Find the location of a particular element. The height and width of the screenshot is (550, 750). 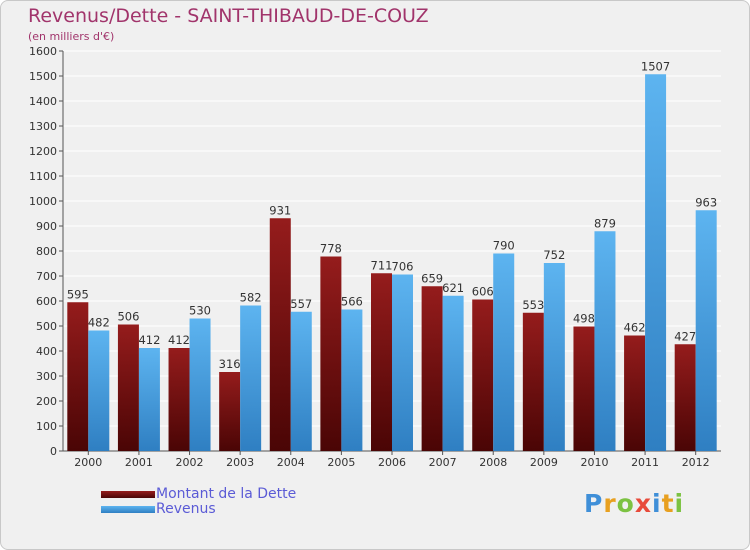

value-label-revenus: 412 is located at coordinates (149, 340).